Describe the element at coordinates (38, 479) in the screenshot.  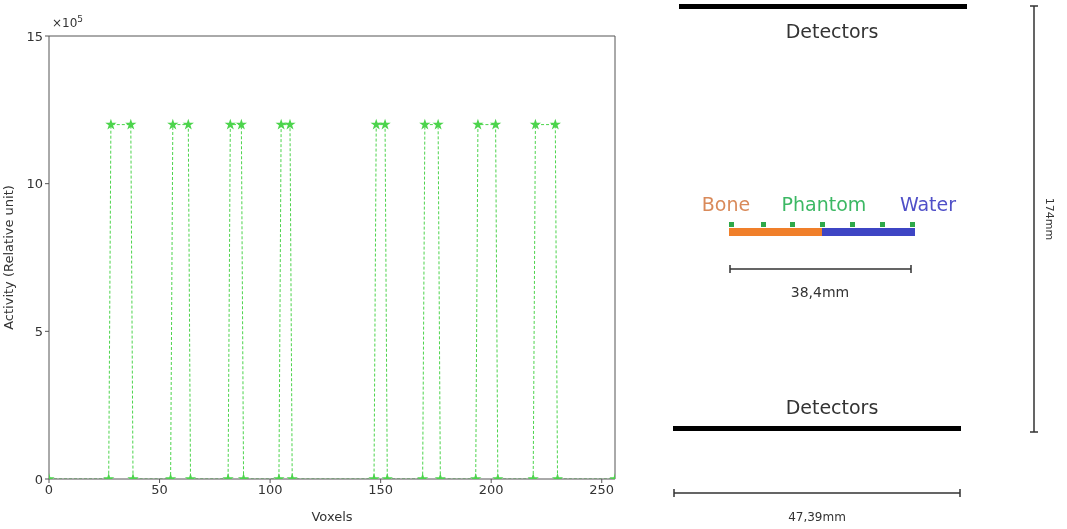
I see `y-tick-label: 0` at that location.